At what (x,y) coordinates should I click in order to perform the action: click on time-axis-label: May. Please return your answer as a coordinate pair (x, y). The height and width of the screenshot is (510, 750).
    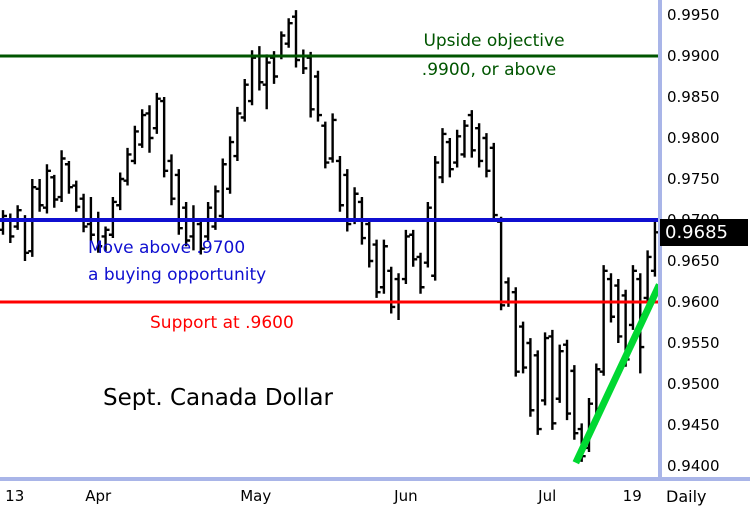
    Looking at the image, I should click on (256, 496).